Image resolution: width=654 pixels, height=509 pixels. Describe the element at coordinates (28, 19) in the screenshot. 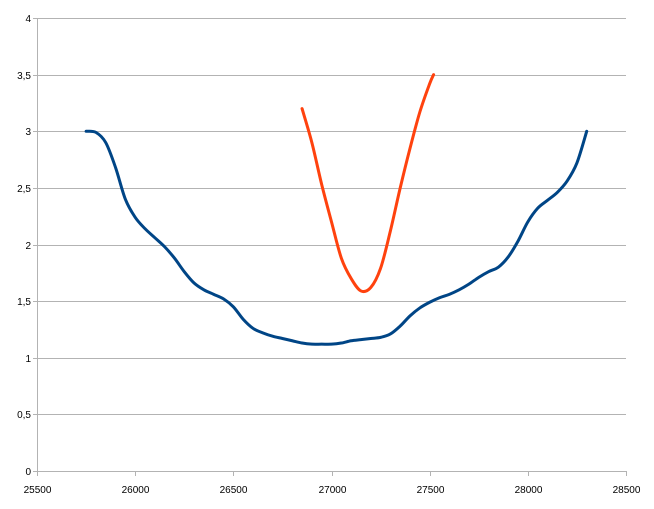

I see `y-tick-label: 4` at that location.